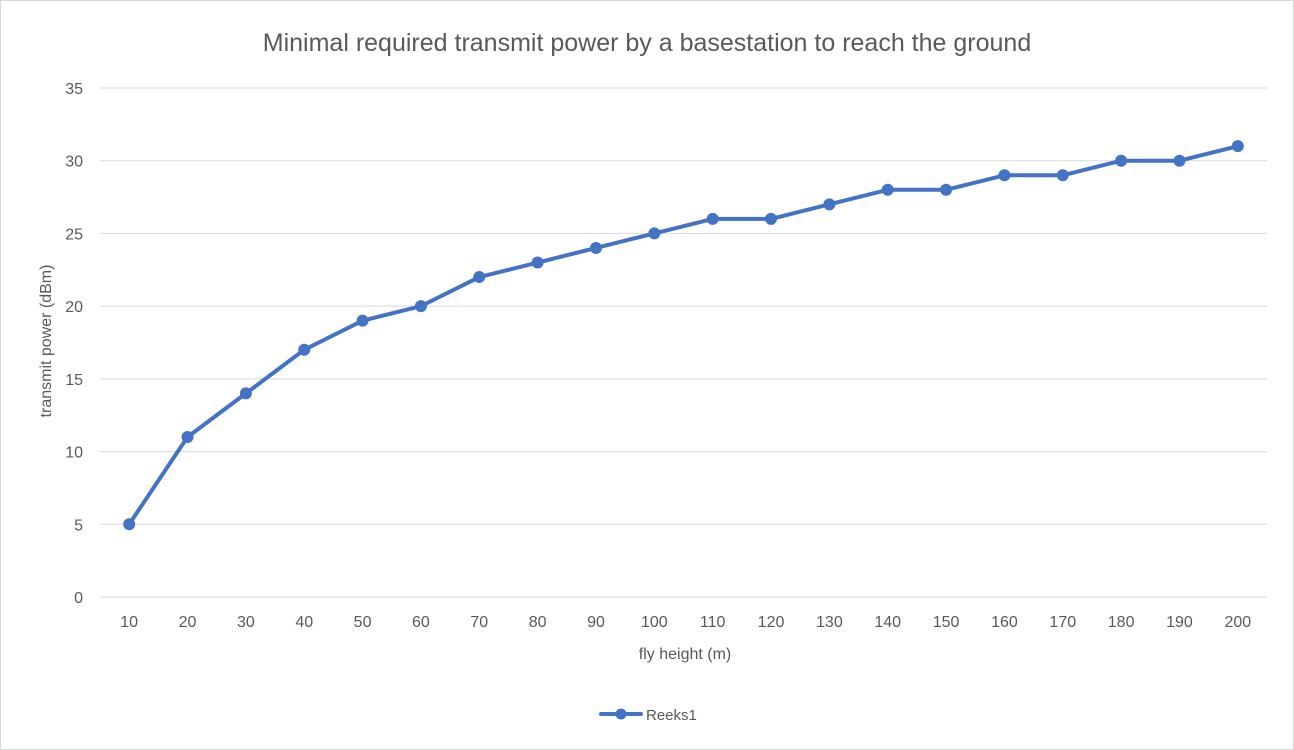  I want to click on y-tick-label: 20, so click(74, 307).